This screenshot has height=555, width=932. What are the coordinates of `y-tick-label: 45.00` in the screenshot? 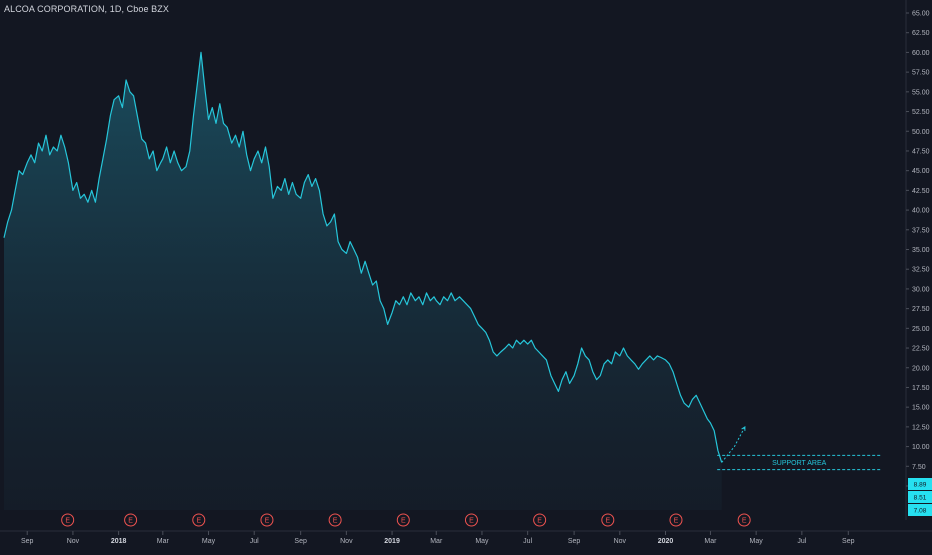 It's located at (921, 171).